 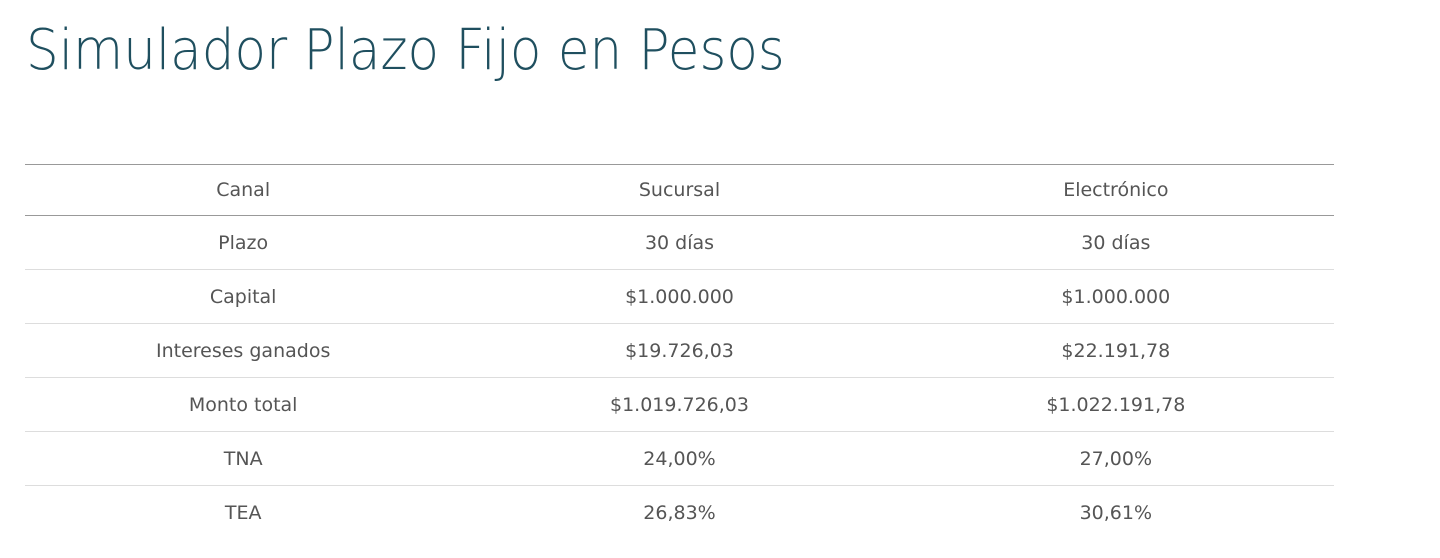 What do you see at coordinates (243, 242) in the screenshot?
I see `row-label: Plazo` at bounding box center [243, 242].